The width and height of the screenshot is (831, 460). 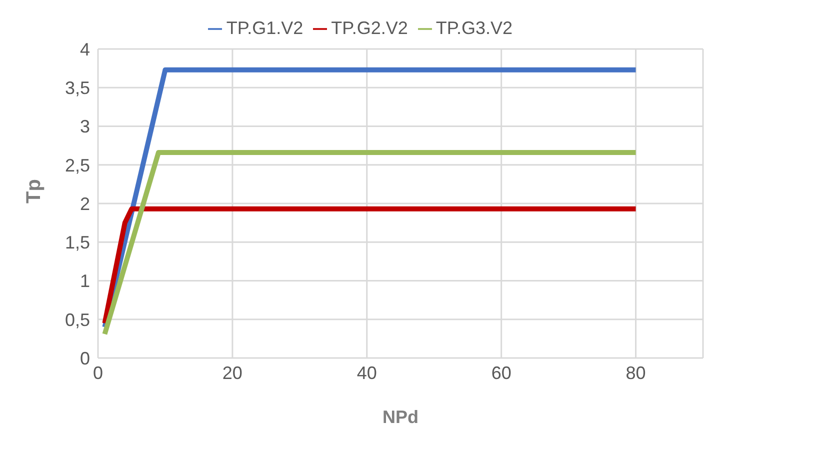 What do you see at coordinates (85, 49) in the screenshot?
I see `y-tick-label: 4` at bounding box center [85, 49].